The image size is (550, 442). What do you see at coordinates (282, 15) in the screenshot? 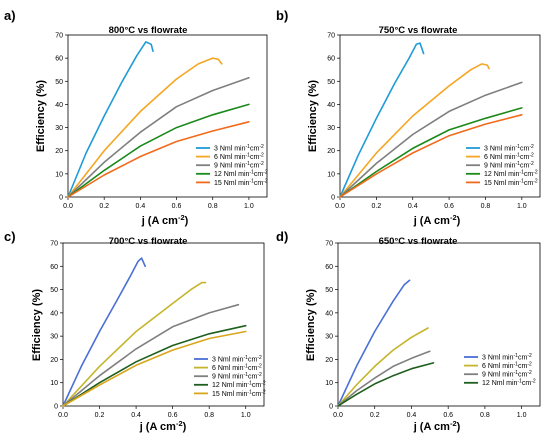
I see `panel-letter: b)` at bounding box center [282, 15].